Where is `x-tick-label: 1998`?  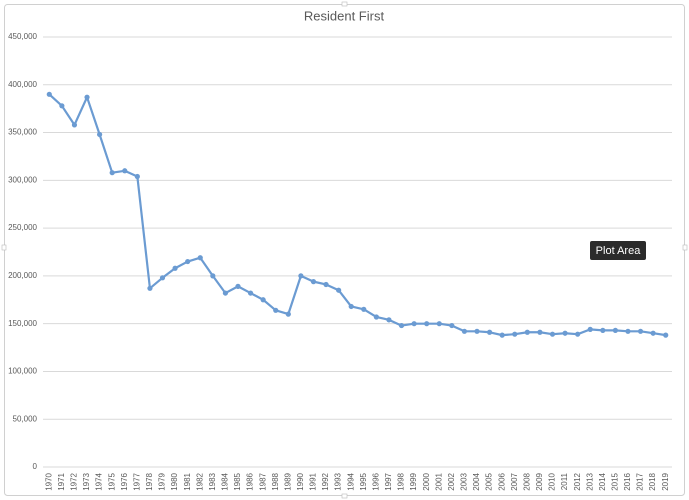
x-tick-label: 1998 is located at coordinates (401, 481).